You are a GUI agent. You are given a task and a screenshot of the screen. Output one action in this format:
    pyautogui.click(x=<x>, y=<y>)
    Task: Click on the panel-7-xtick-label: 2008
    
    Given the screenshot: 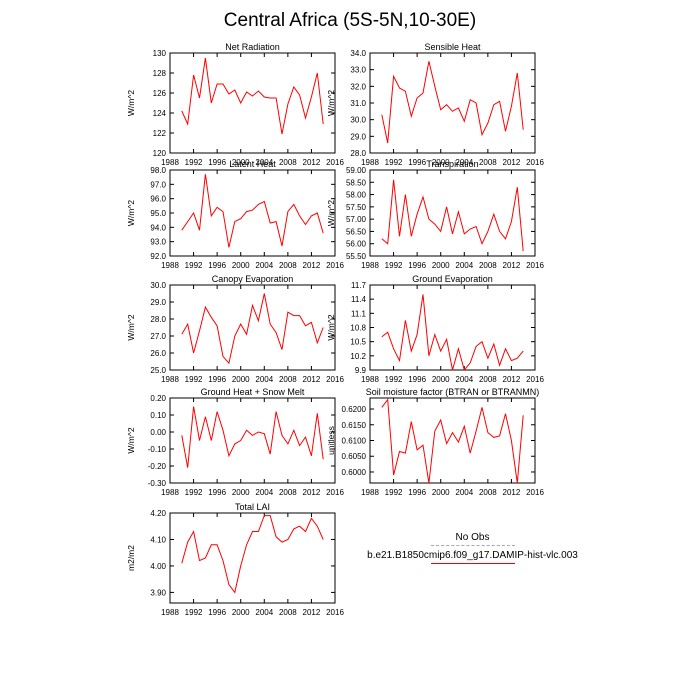 What is the action you would take?
    pyautogui.click(x=288, y=492)
    